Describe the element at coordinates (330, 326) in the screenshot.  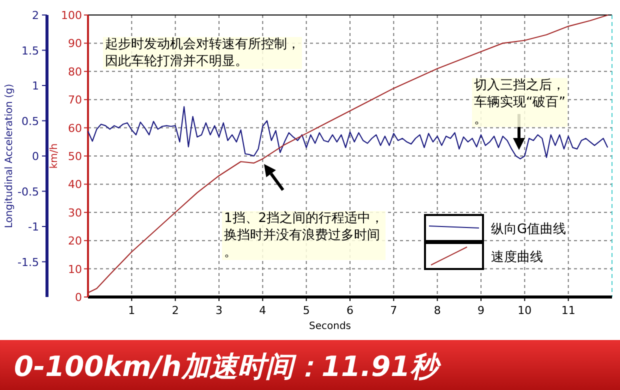
I see `x-axis-title: Seconds` at that location.